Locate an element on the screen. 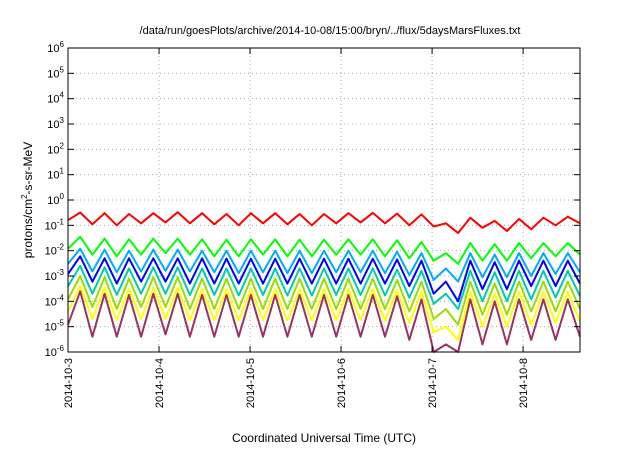 This screenshot has height=453, width=640. y-tick-label: 10⁻² is located at coordinates (55, 250).